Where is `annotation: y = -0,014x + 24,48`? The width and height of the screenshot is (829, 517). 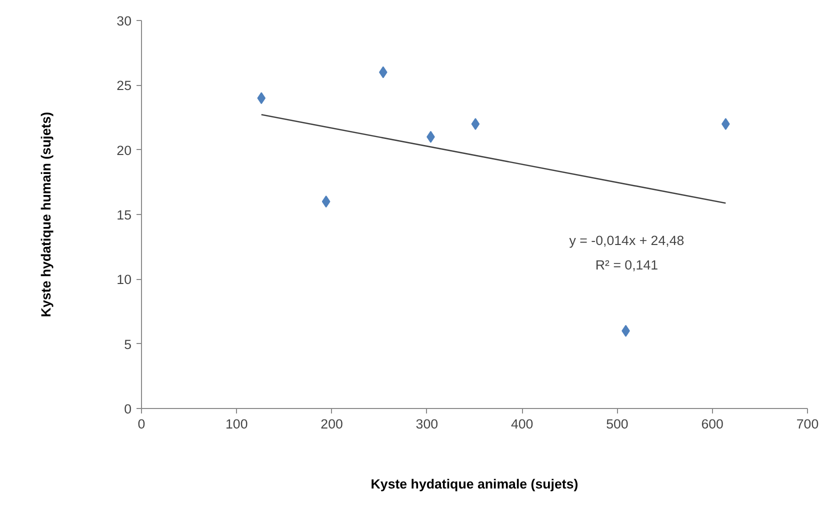
annotation: y = -0,014x + 24,48 is located at coordinates (626, 240).